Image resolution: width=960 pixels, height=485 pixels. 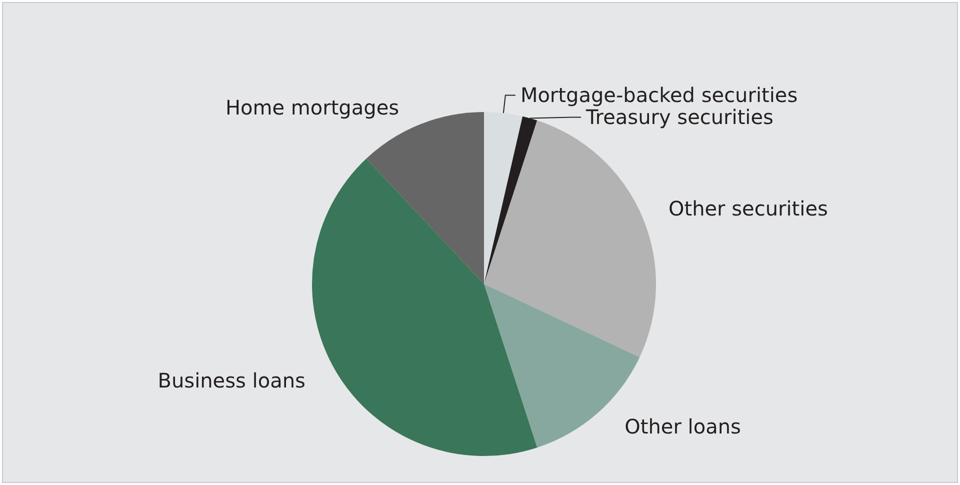 I want to click on slice-label: Business loans, so click(x=232, y=380).